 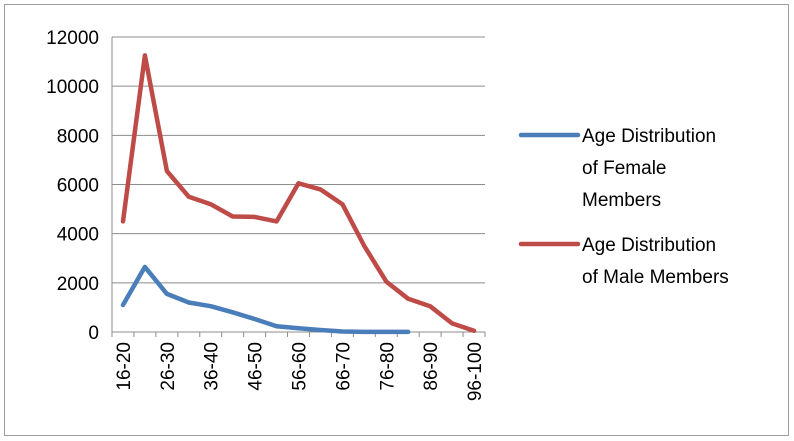 What do you see at coordinates (387, 366) in the screenshot?
I see `x-tick-label: 76-80` at bounding box center [387, 366].